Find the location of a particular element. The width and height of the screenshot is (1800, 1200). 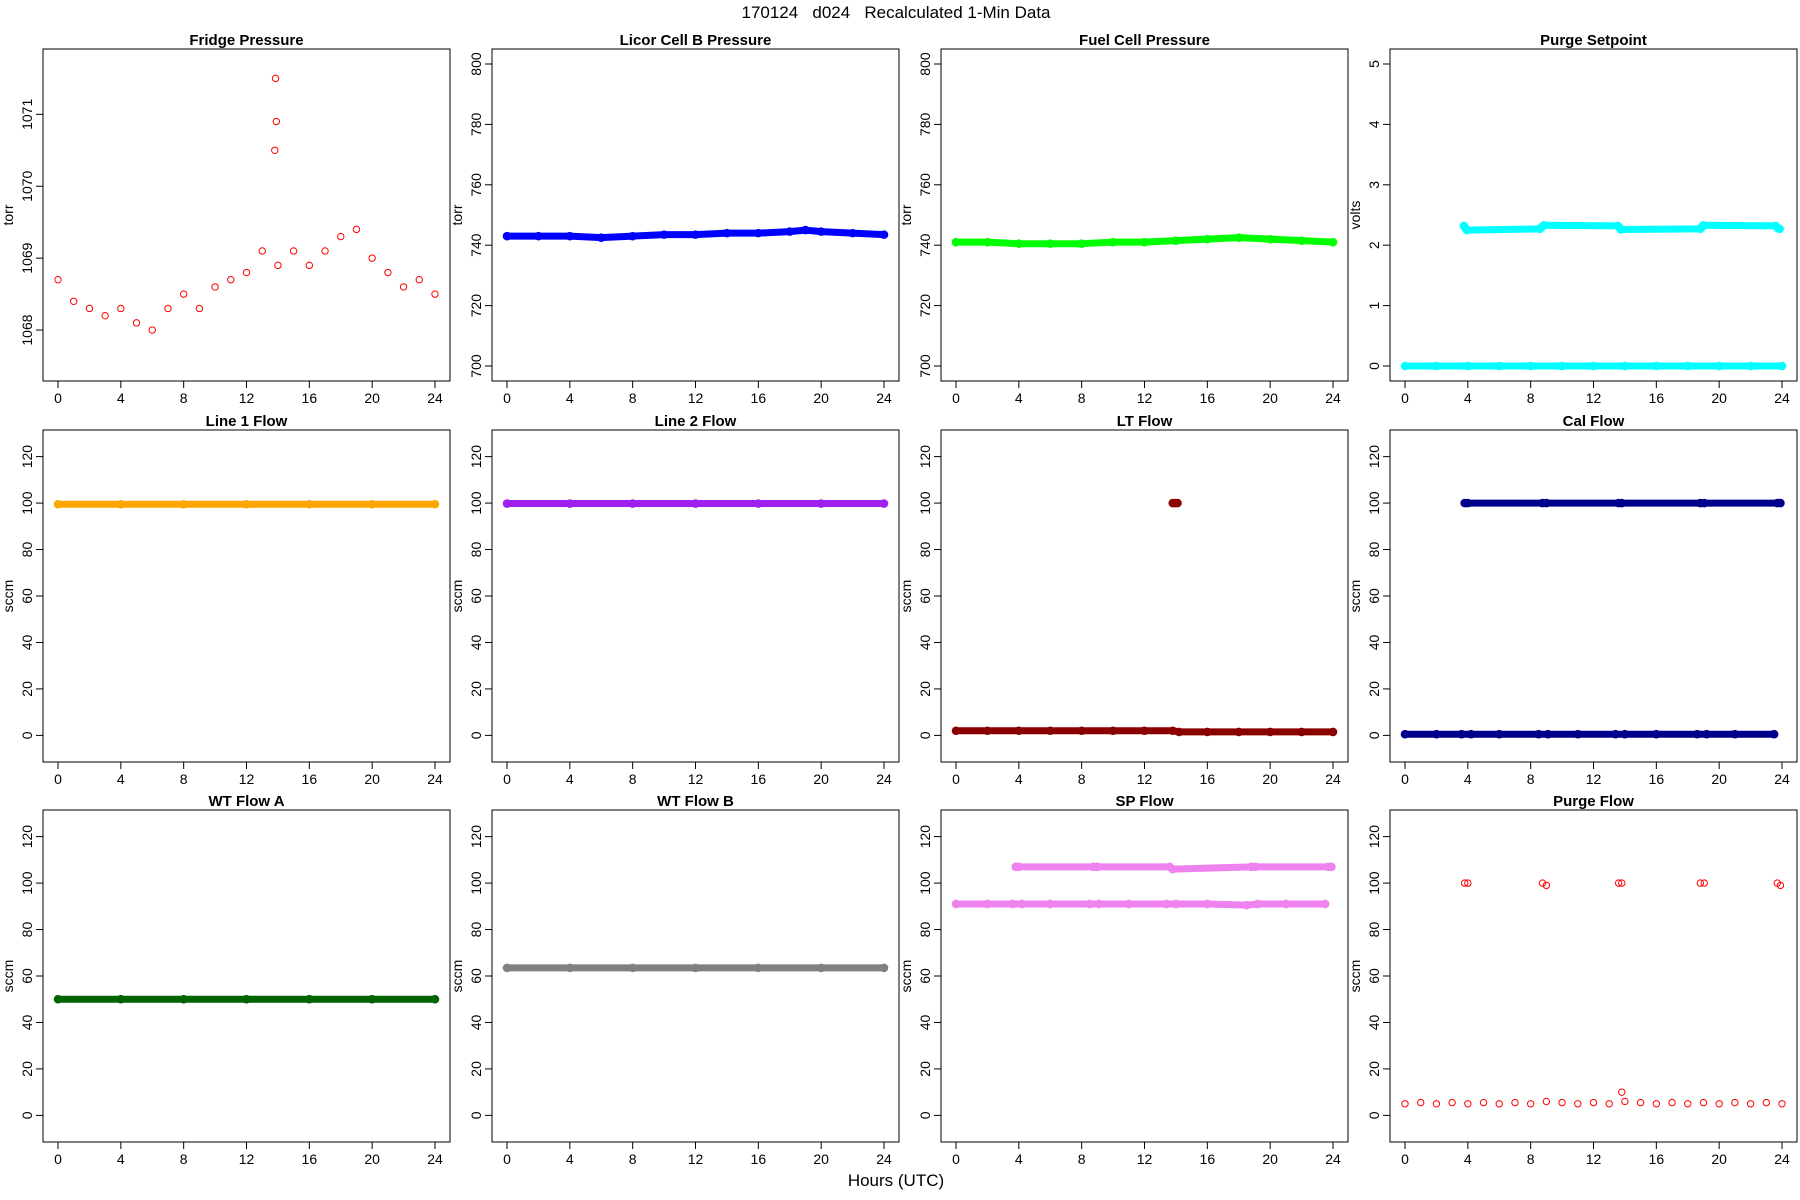

x-tick-label: 12 is located at coordinates (696, 779).